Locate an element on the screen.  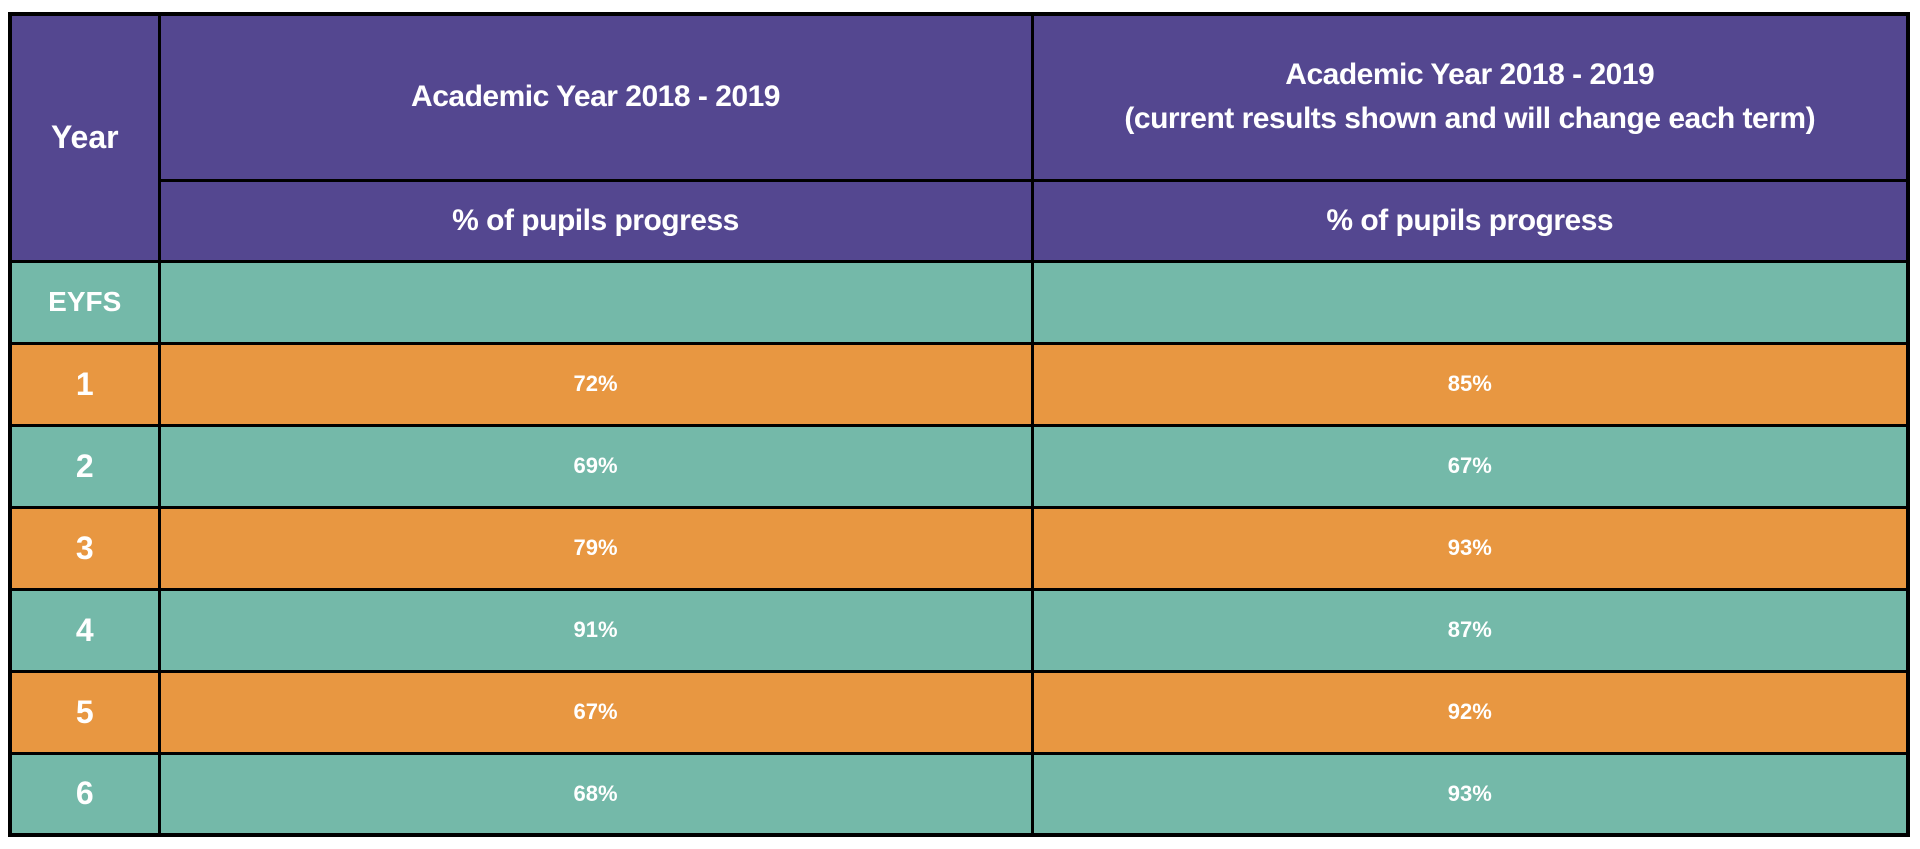
progress-2018-cell: 67% is located at coordinates (595, 712).